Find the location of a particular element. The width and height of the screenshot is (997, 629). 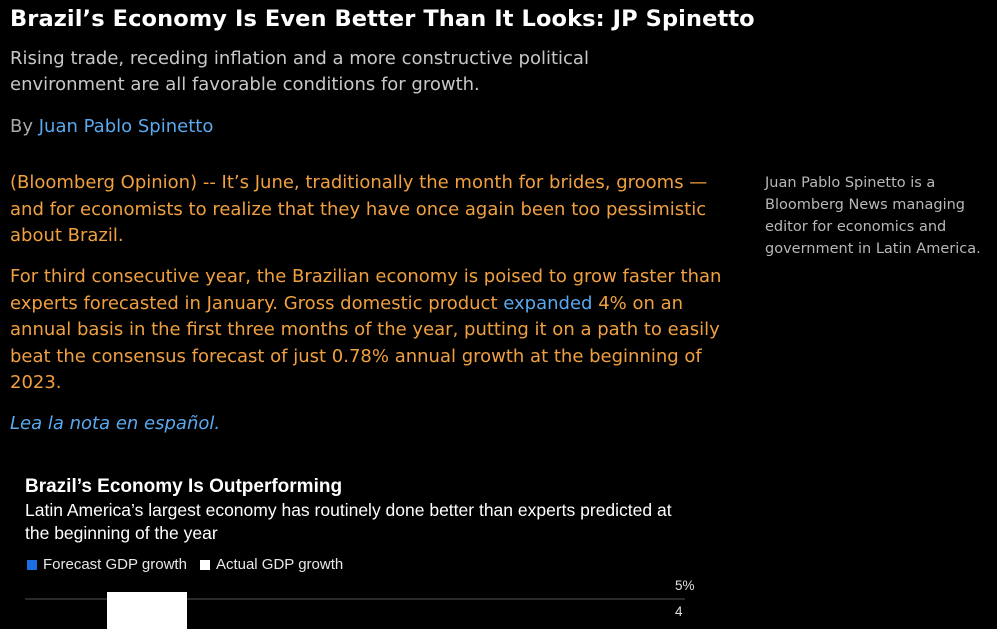

y-tick-label: 4 is located at coordinates (679, 611).